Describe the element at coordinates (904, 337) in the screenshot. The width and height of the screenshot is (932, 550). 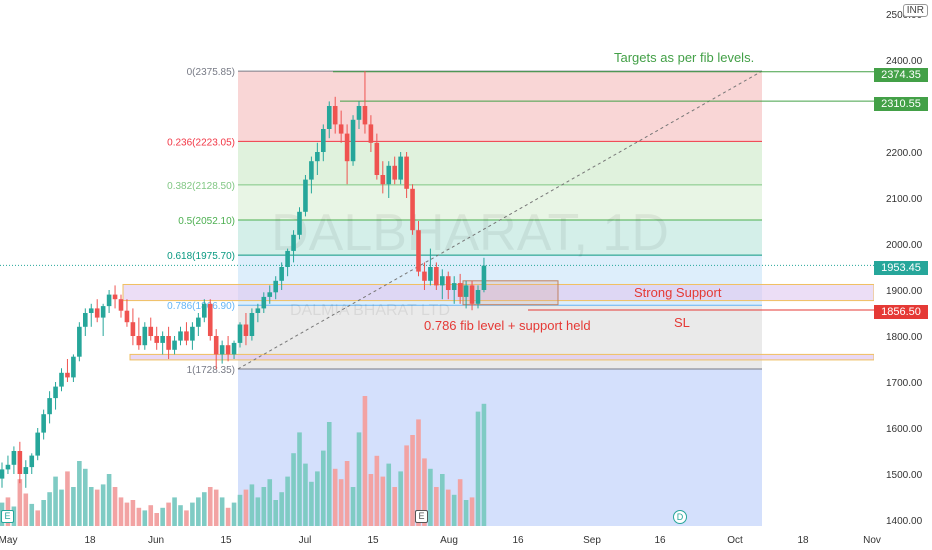
I see `y-tick-label: 1800.00` at that location.